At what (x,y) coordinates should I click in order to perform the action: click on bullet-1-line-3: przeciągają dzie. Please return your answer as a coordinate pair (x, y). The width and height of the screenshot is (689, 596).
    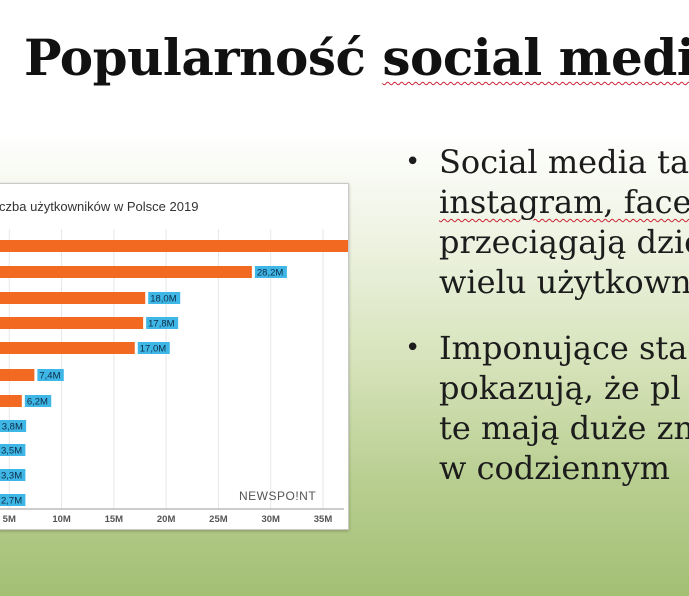
    Looking at the image, I should click on (564, 242).